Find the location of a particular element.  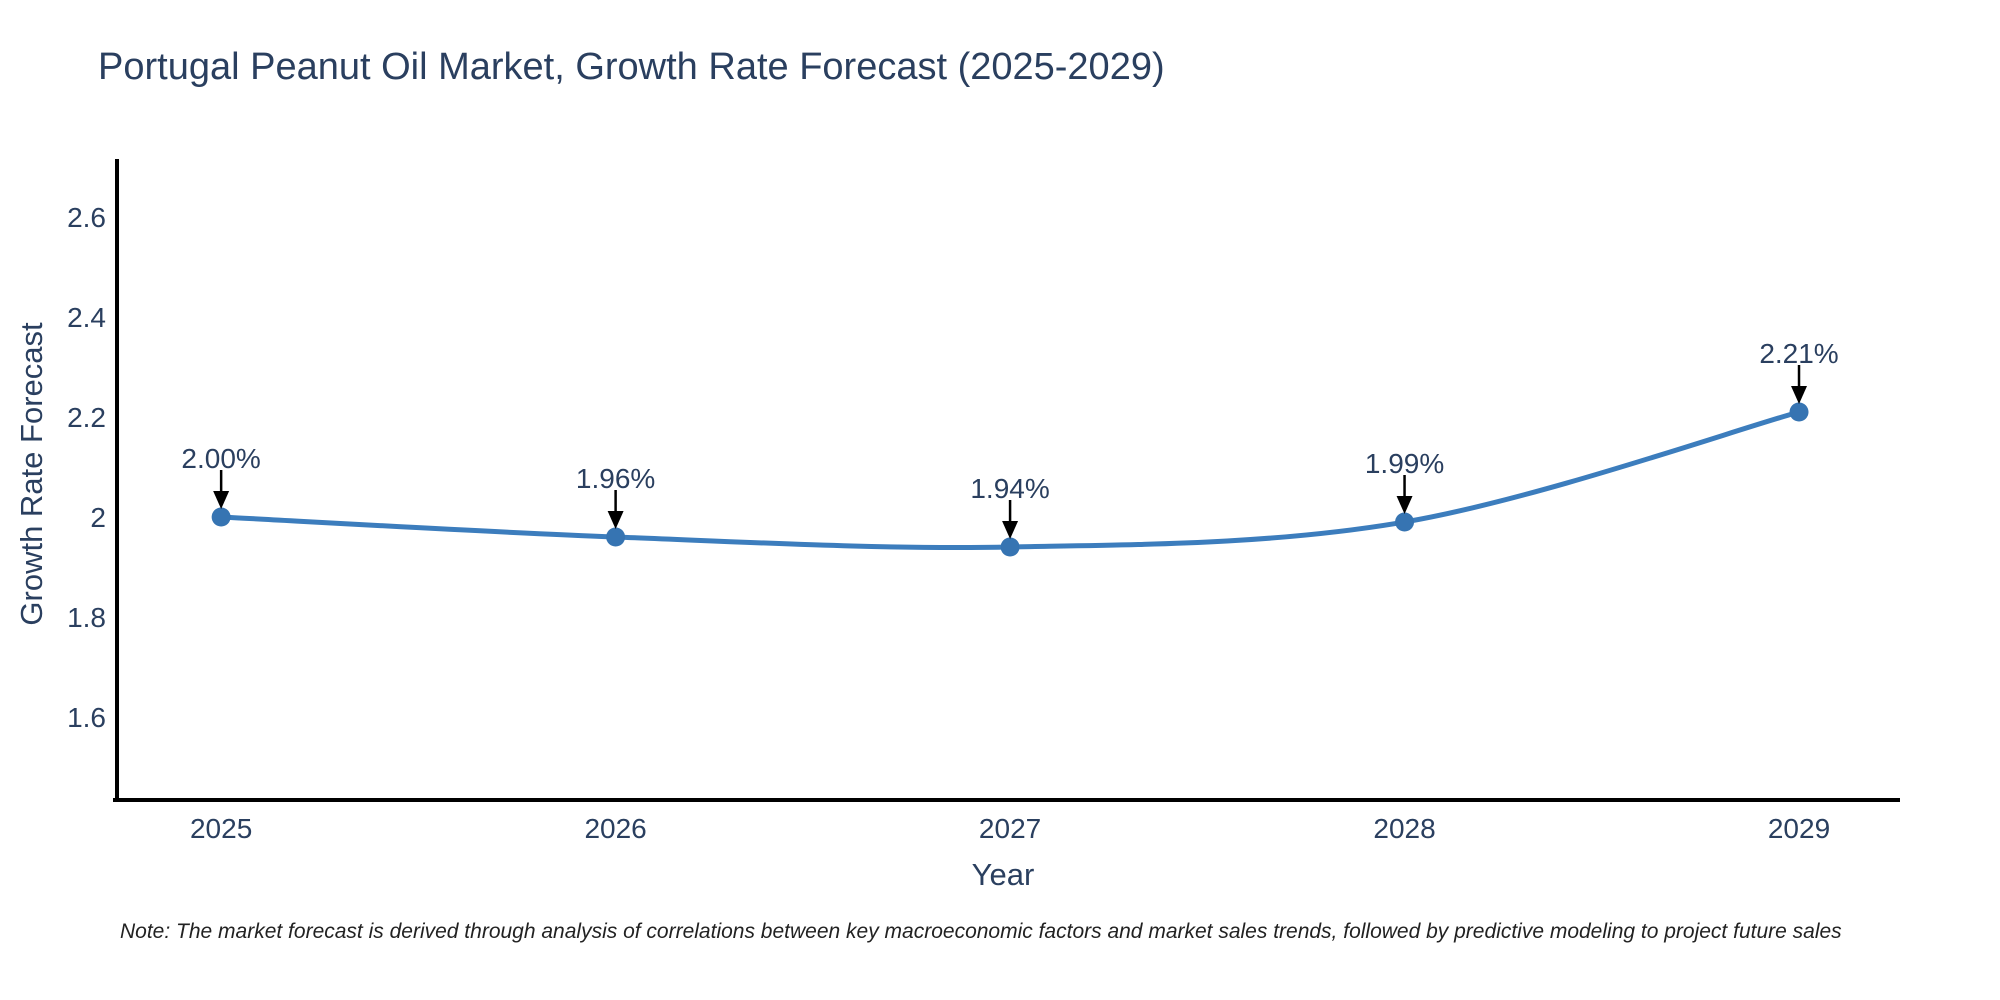

data-point-label: 1.94% is located at coordinates (1009, 488).